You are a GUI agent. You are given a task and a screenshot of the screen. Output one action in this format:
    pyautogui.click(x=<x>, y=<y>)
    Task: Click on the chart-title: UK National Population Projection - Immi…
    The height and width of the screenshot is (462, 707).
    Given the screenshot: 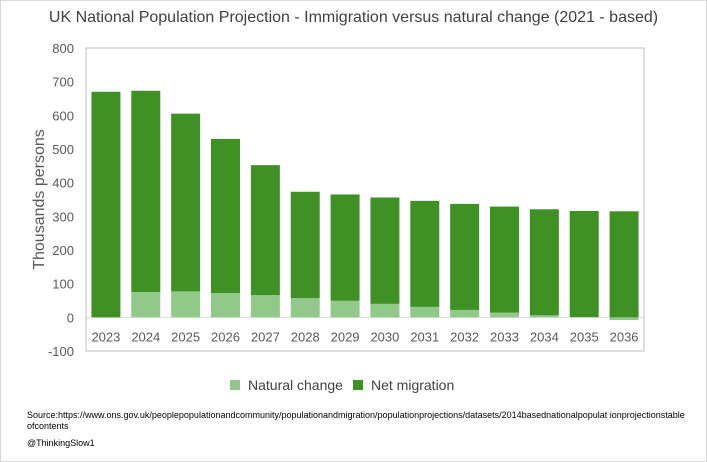 What is the action you would take?
    pyautogui.click(x=353, y=17)
    